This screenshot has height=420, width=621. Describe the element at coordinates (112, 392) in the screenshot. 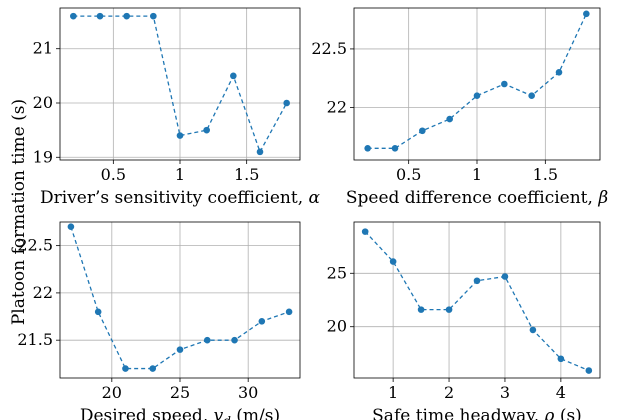

I see `x-tick-label: 20` at that location.